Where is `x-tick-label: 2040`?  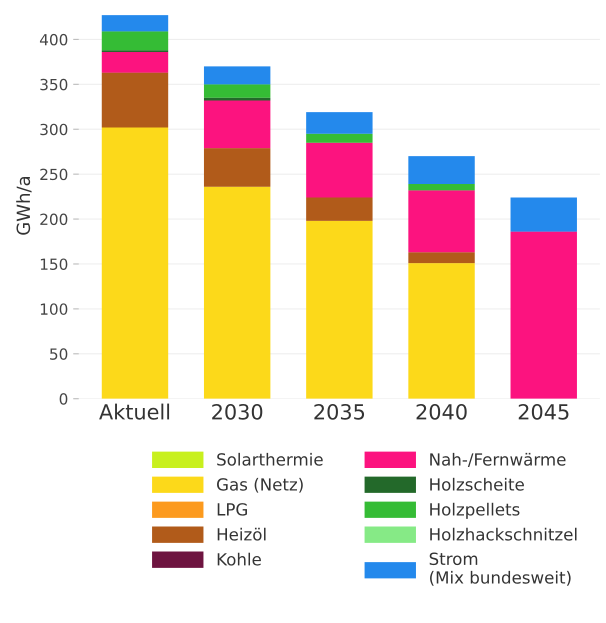 x-tick-label: 2040 is located at coordinates (441, 412).